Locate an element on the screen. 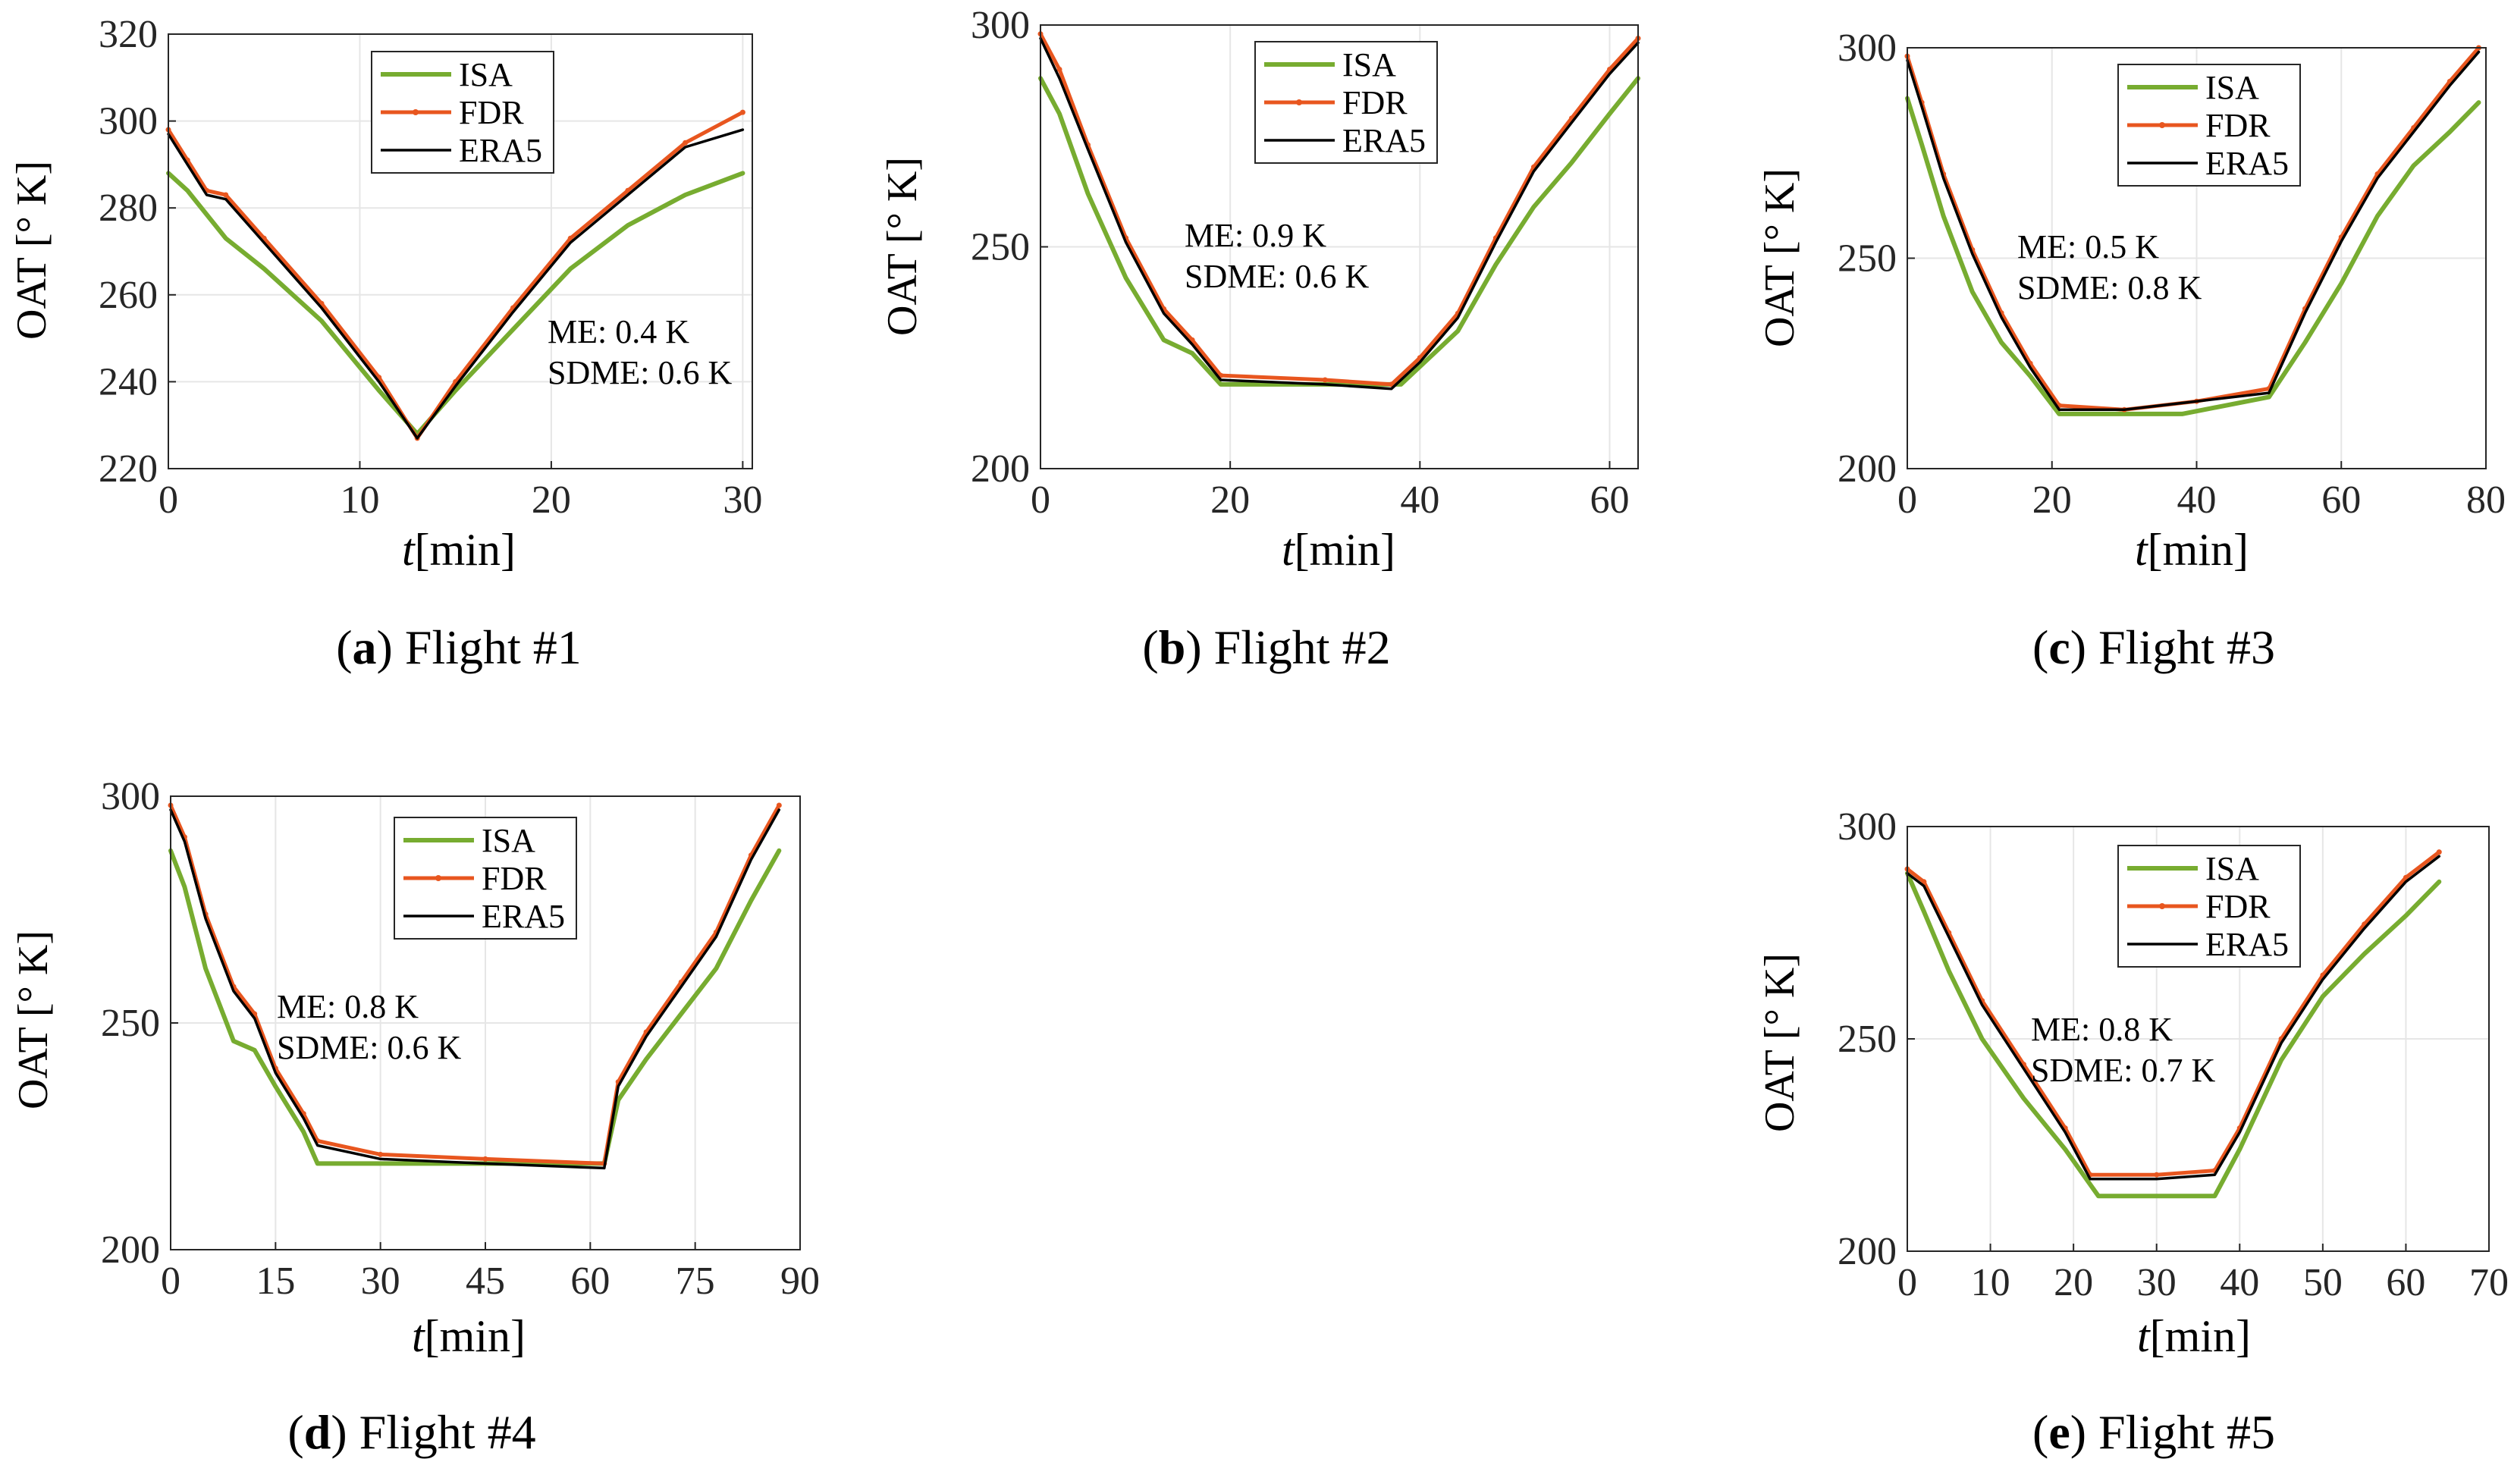 This screenshot has width=2514, height=1484. x-tick-label: 45 is located at coordinates (485, 1281).